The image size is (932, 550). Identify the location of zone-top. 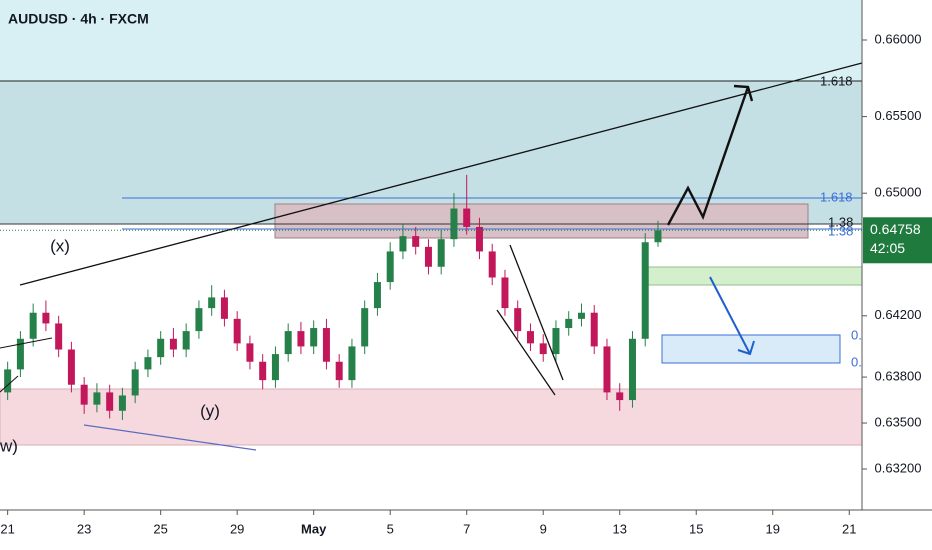
(431, 40).